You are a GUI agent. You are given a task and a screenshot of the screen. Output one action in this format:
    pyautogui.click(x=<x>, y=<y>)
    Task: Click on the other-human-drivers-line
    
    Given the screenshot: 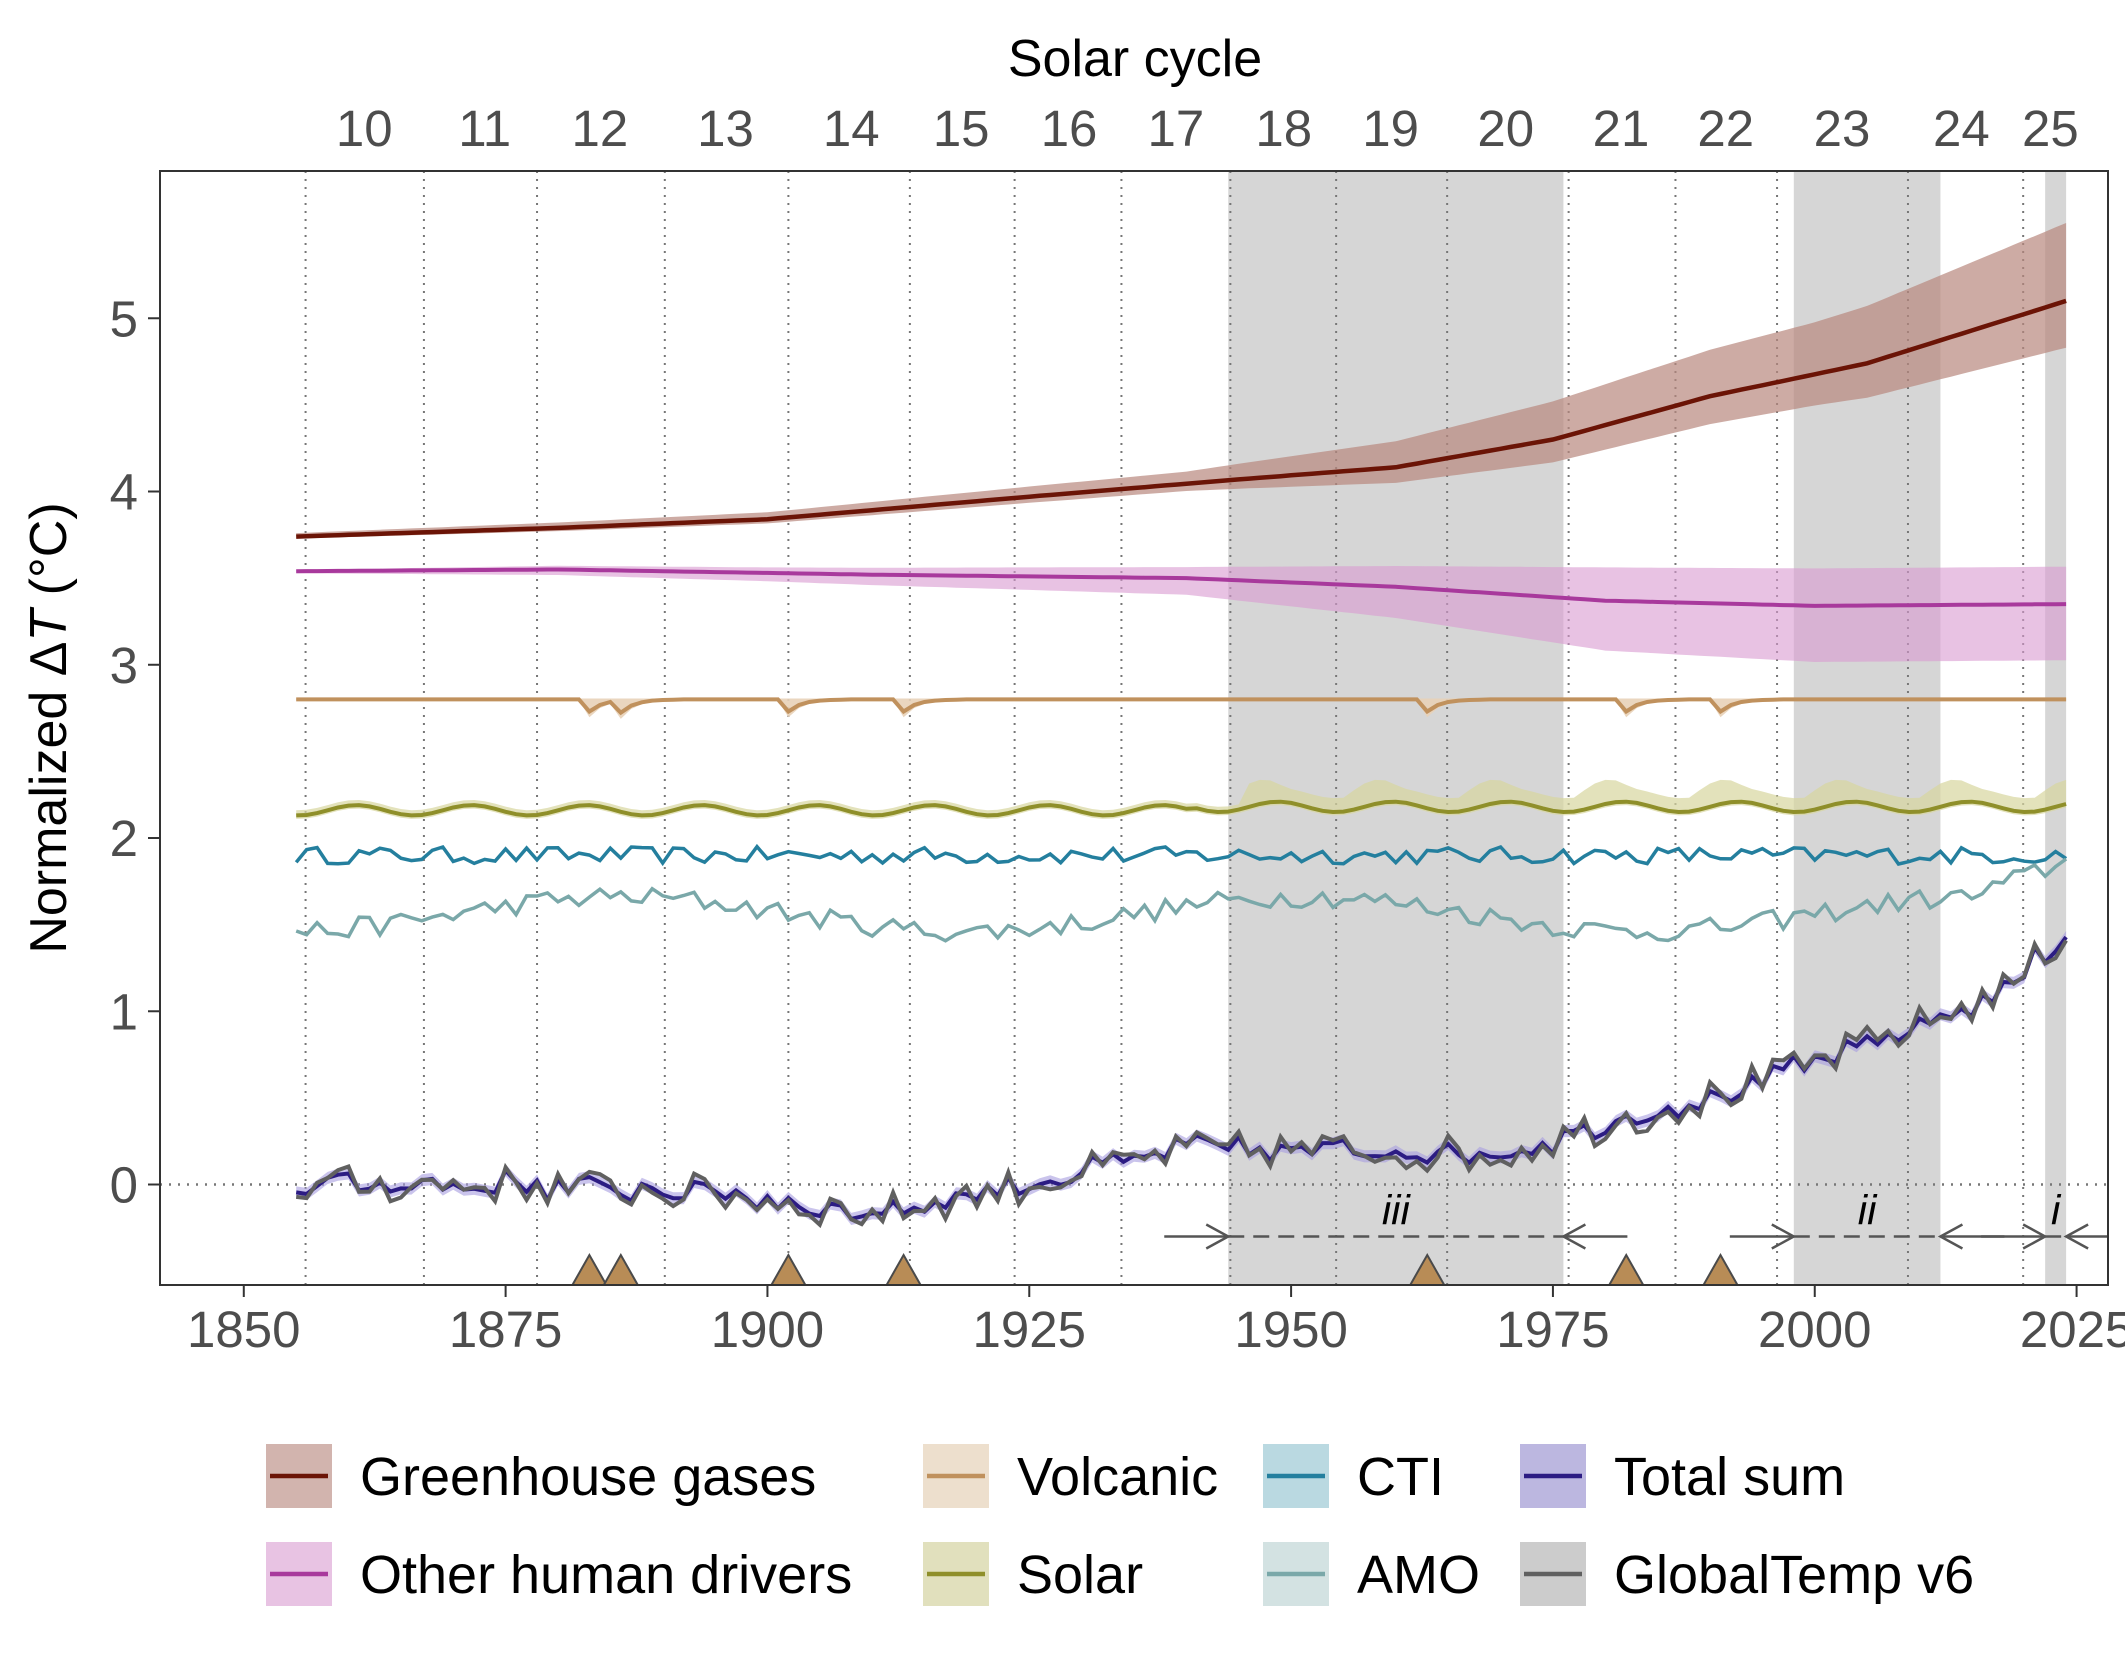 What is the action you would take?
    pyautogui.click(x=1181, y=587)
    